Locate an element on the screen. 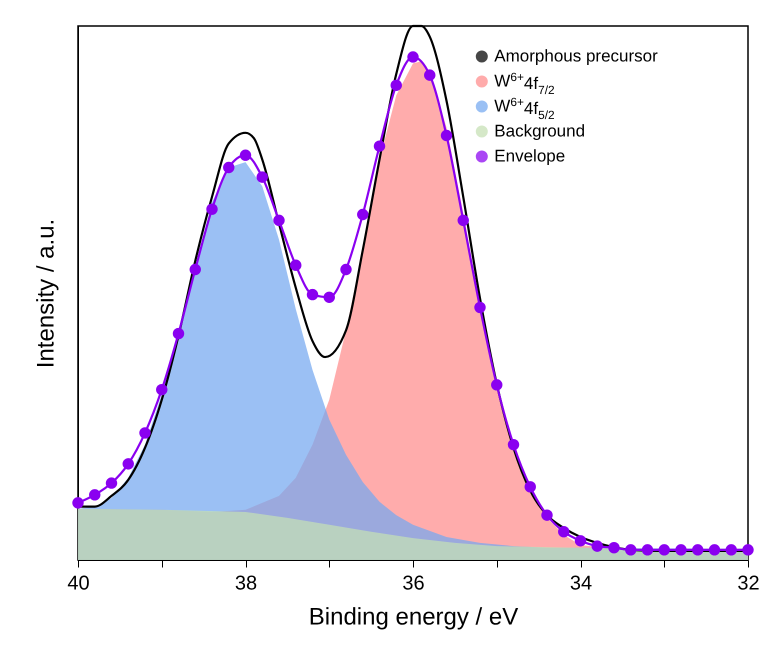 This screenshot has height=648, width=768. x-tick-label: 34 is located at coordinates (581, 583).